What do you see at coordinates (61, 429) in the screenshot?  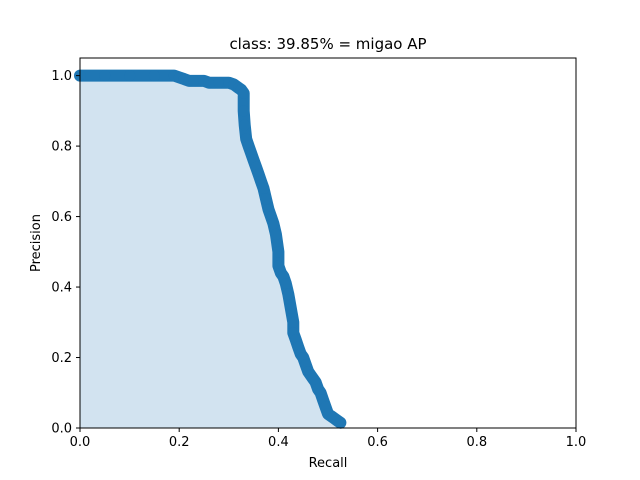 I see `y-tick-label: 0.0` at bounding box center [61, 429].